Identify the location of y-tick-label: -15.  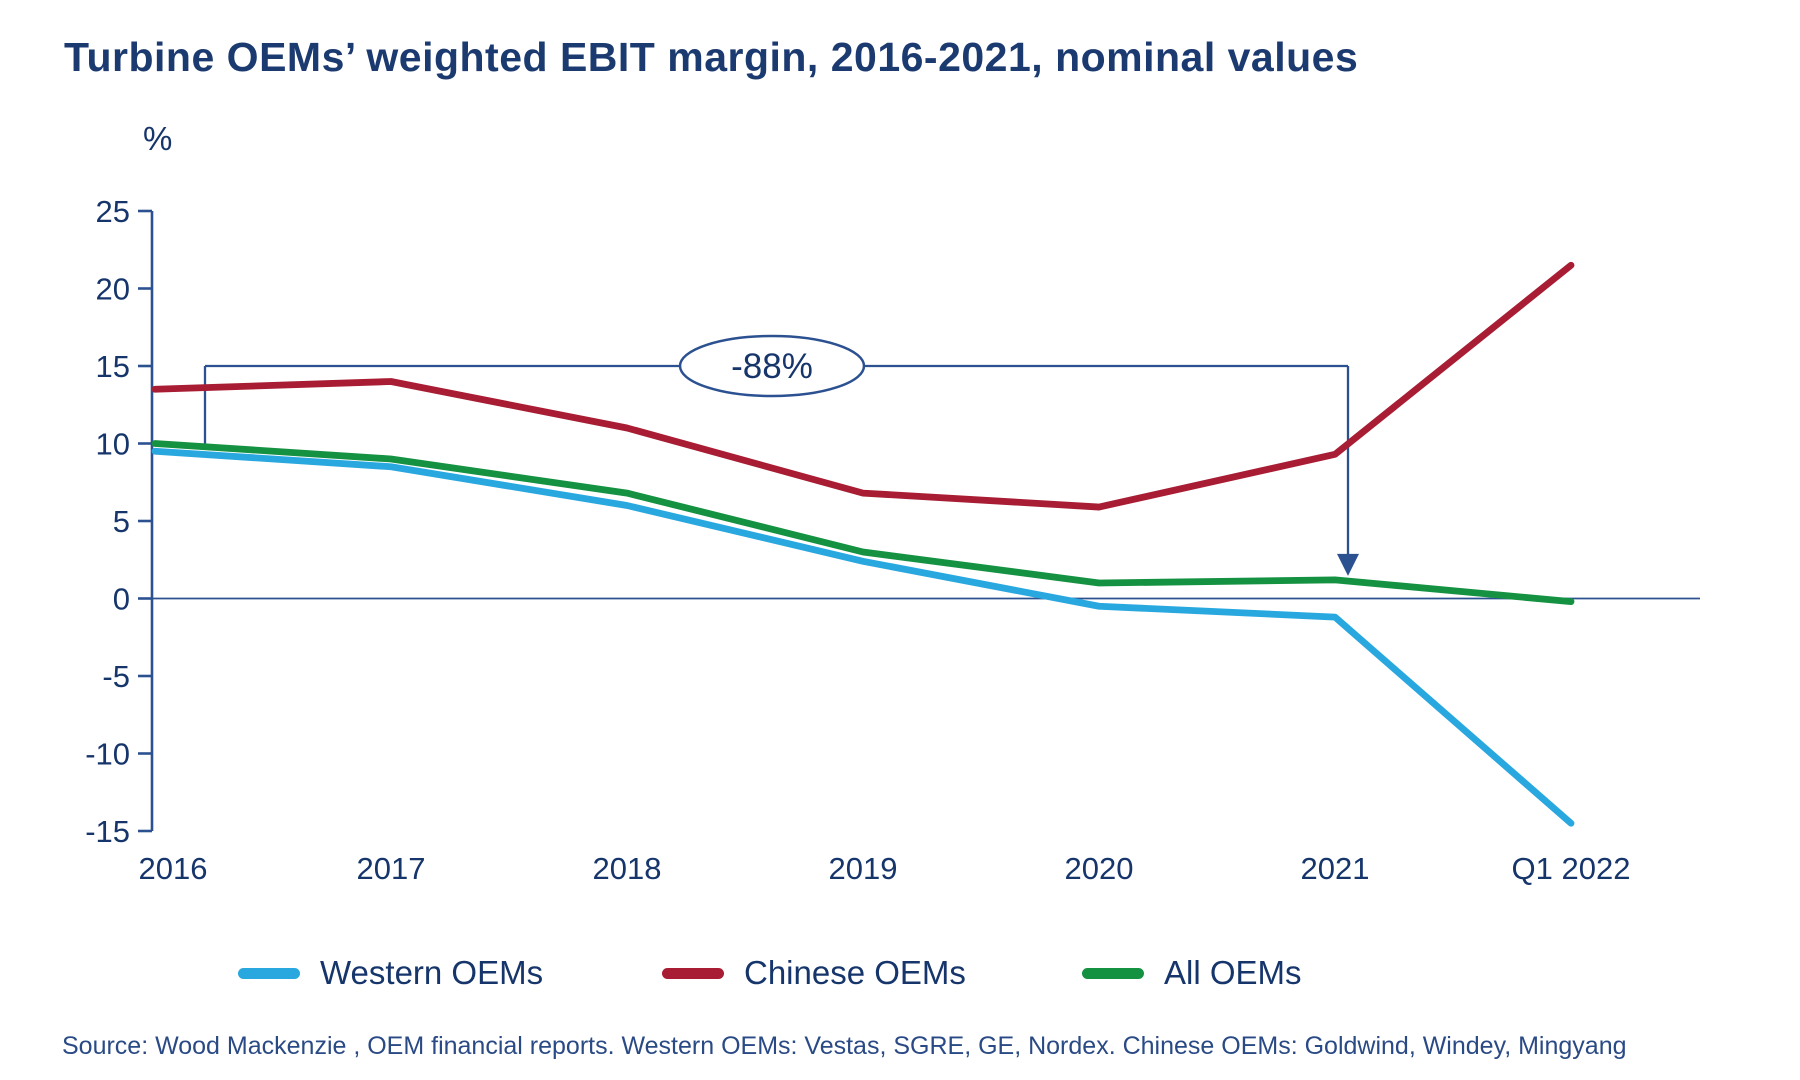
(107, 831).